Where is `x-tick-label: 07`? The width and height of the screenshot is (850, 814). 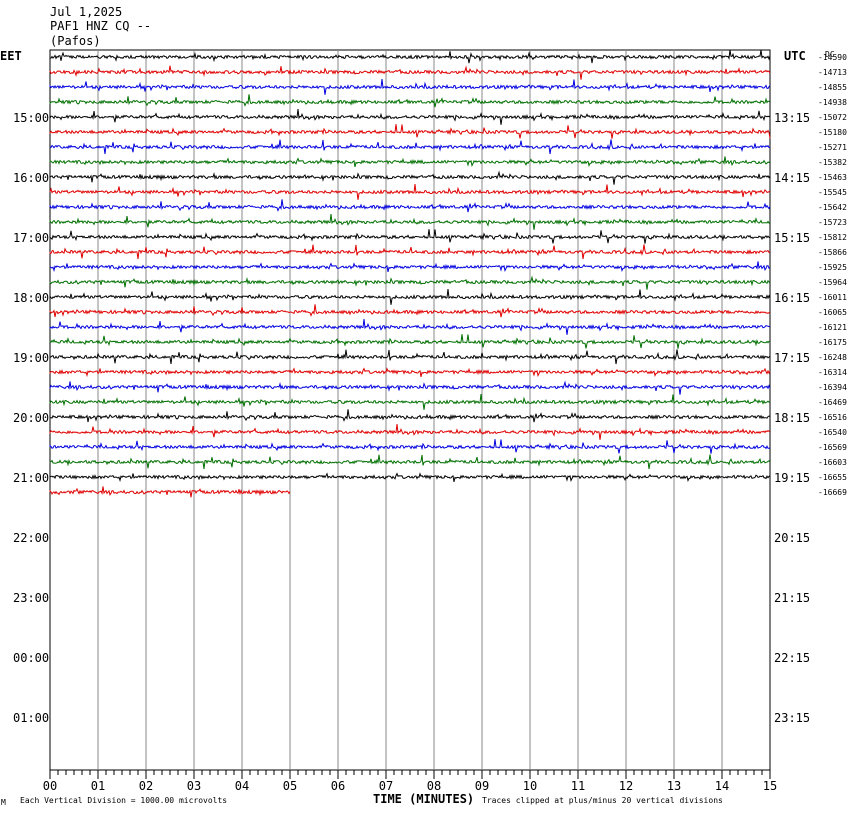
x-tick-label: 07 is located at coordinates (386, 786).